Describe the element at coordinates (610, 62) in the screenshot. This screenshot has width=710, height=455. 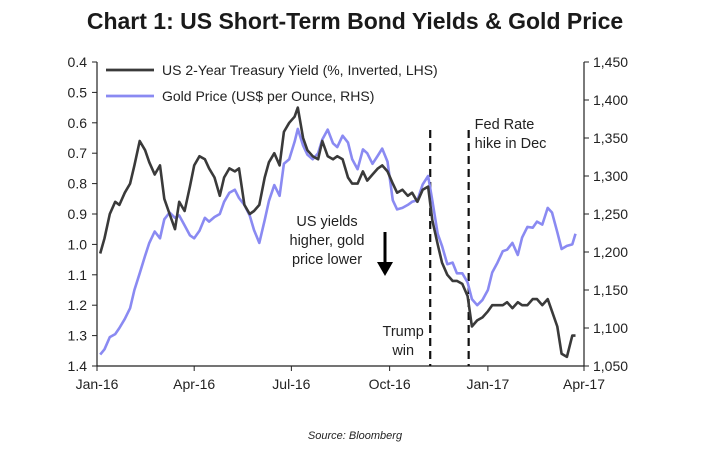
I see `right-tick-label: 1,450` at that location.